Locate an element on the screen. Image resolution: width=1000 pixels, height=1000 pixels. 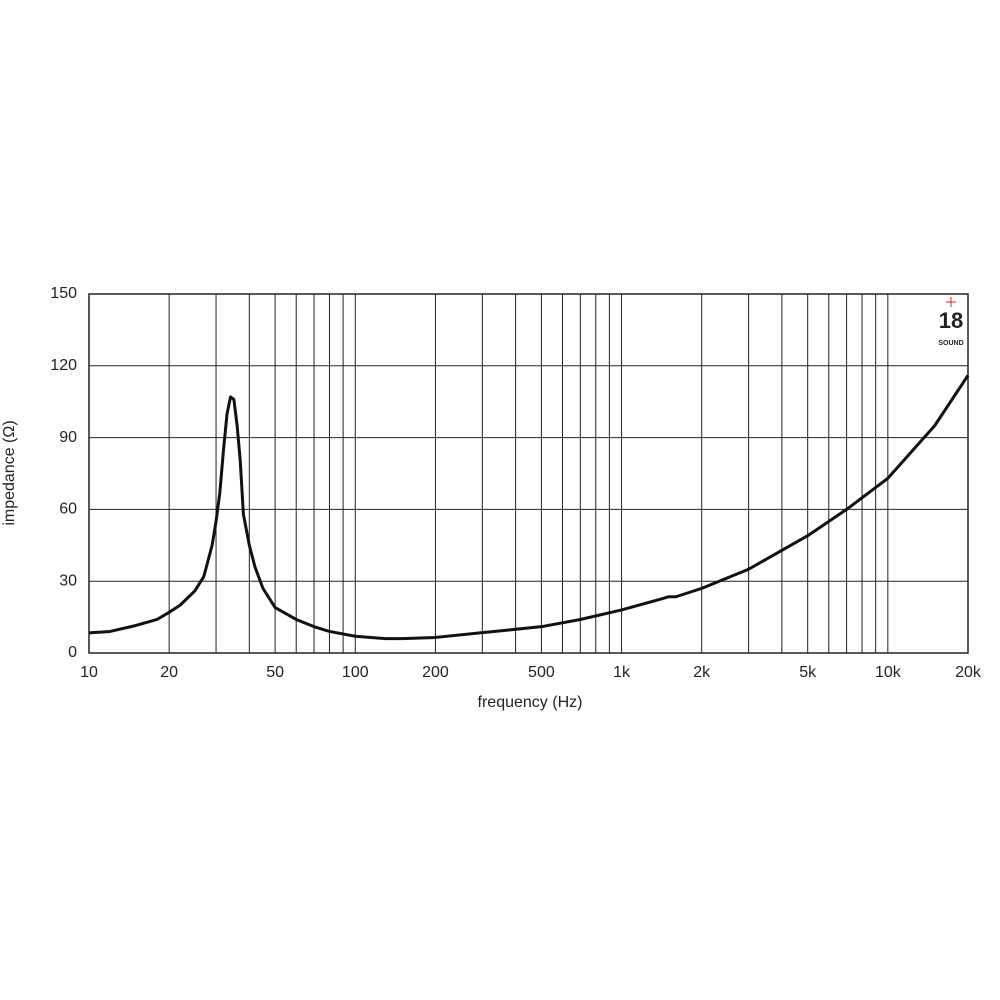
logo-number: 18 is located at coordinates (951, 320).